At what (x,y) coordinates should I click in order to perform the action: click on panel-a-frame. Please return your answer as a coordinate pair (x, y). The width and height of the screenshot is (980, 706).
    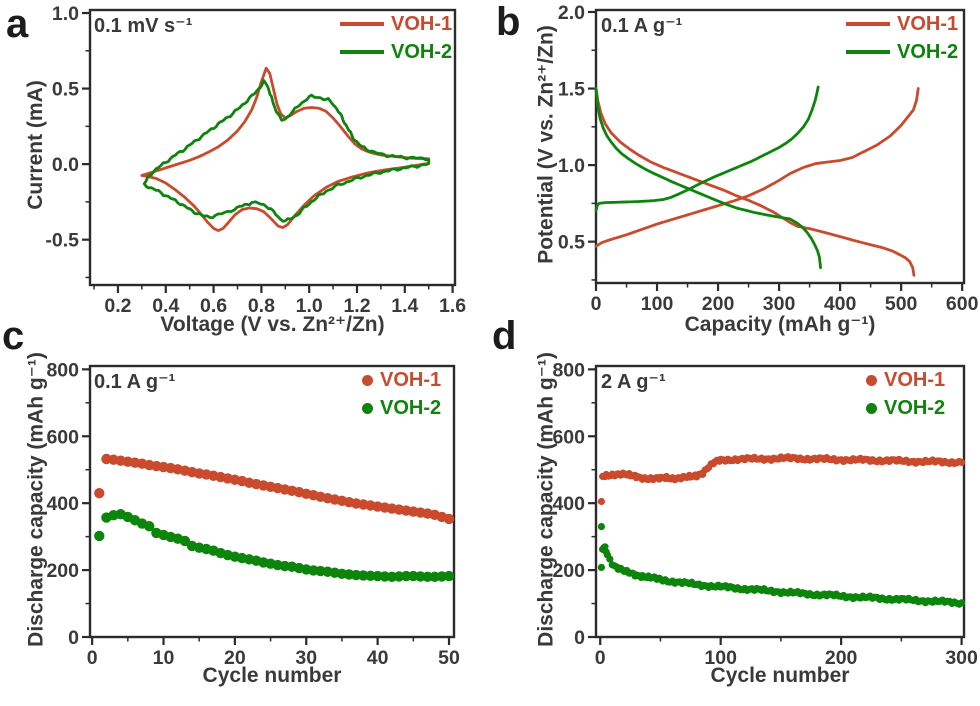
    Looking at the image, I should click on (272, 147).